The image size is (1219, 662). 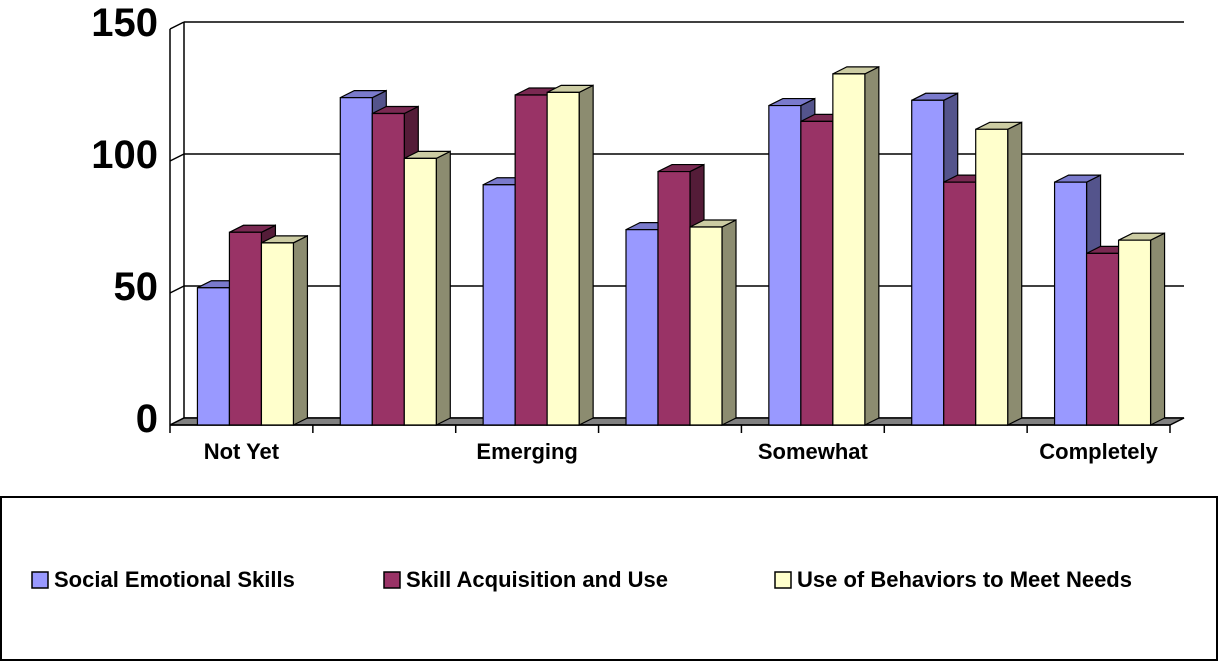 What do you see at coordinates (147, 419) in the screenshot?
I see `y-tick-label: 0` at bounding box center [147, 419].